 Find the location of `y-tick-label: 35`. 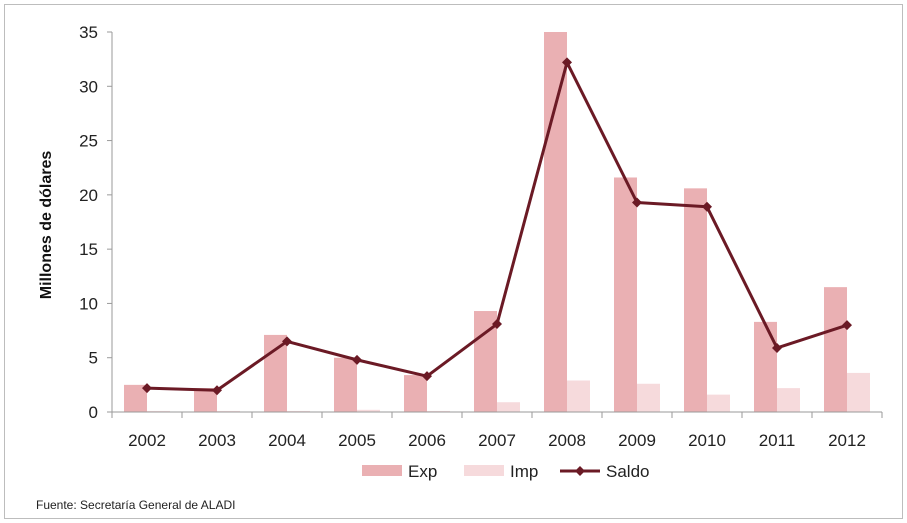

y-tick-label: 35 is located at coordinates (88, 32).